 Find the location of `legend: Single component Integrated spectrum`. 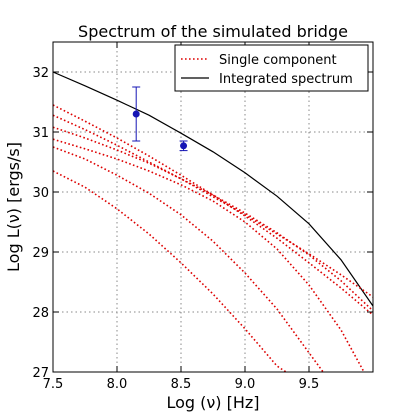

legend: Single component Integrated spectrum is located at coordinates (271, 68).